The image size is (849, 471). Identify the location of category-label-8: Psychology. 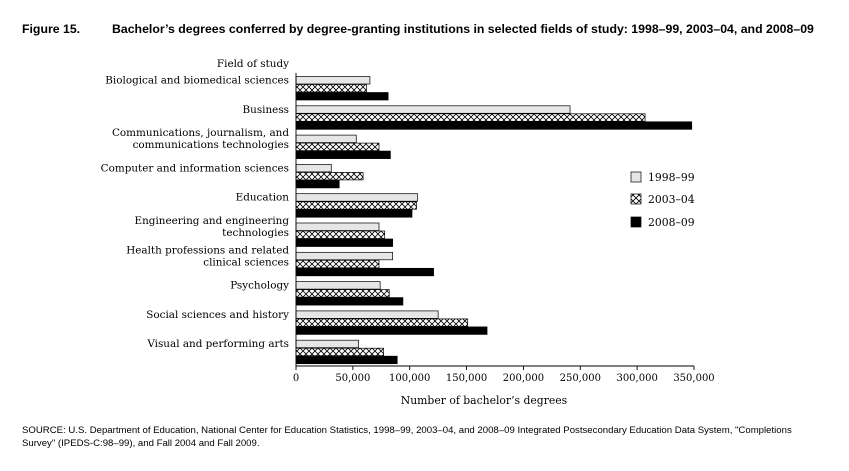
(259, 286).